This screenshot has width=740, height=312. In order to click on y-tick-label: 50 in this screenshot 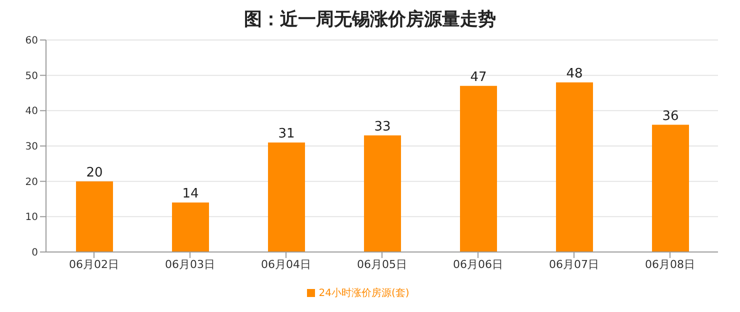, I will do `click(31, 76)`.